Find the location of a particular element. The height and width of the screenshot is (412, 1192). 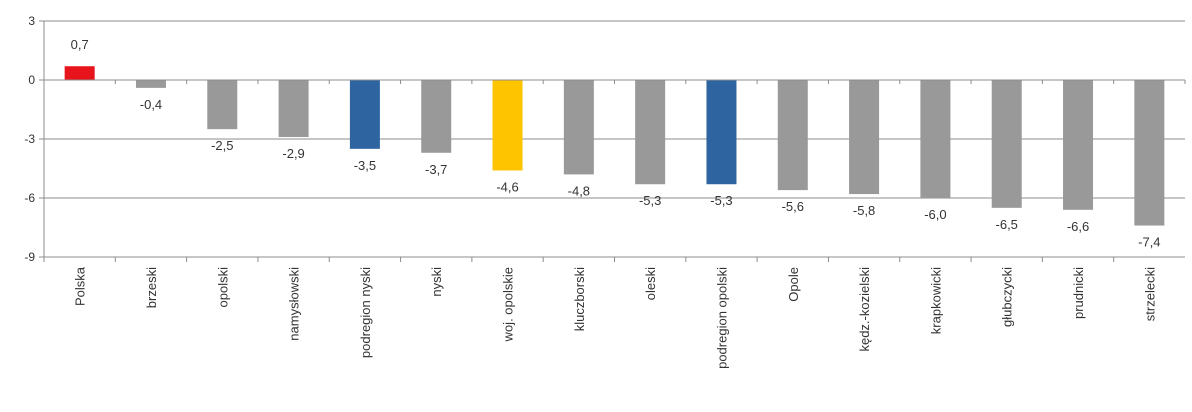

data-label: -0,4 is located at coordinates (151, 104).